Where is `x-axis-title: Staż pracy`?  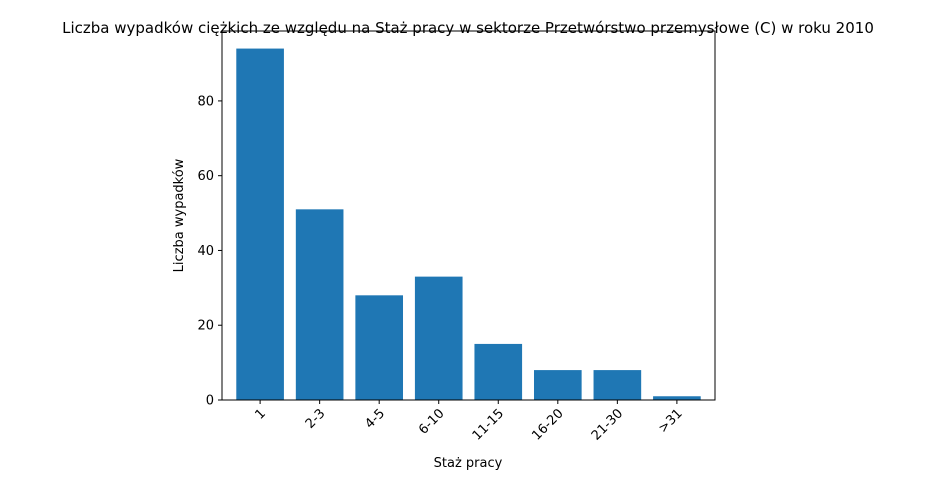 x-axis-title: Staż pracy is located at coordinates (468, 463).